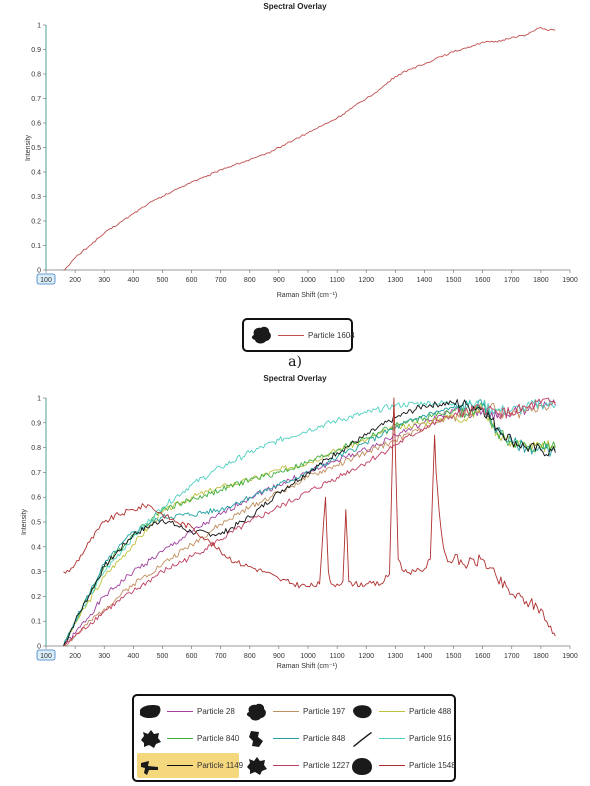 The image size is (590, 786). What do you see at coordinates (324, 738) in the screenshot?
I see `legend-label: Particle 848` at bounding box center [324, 738].